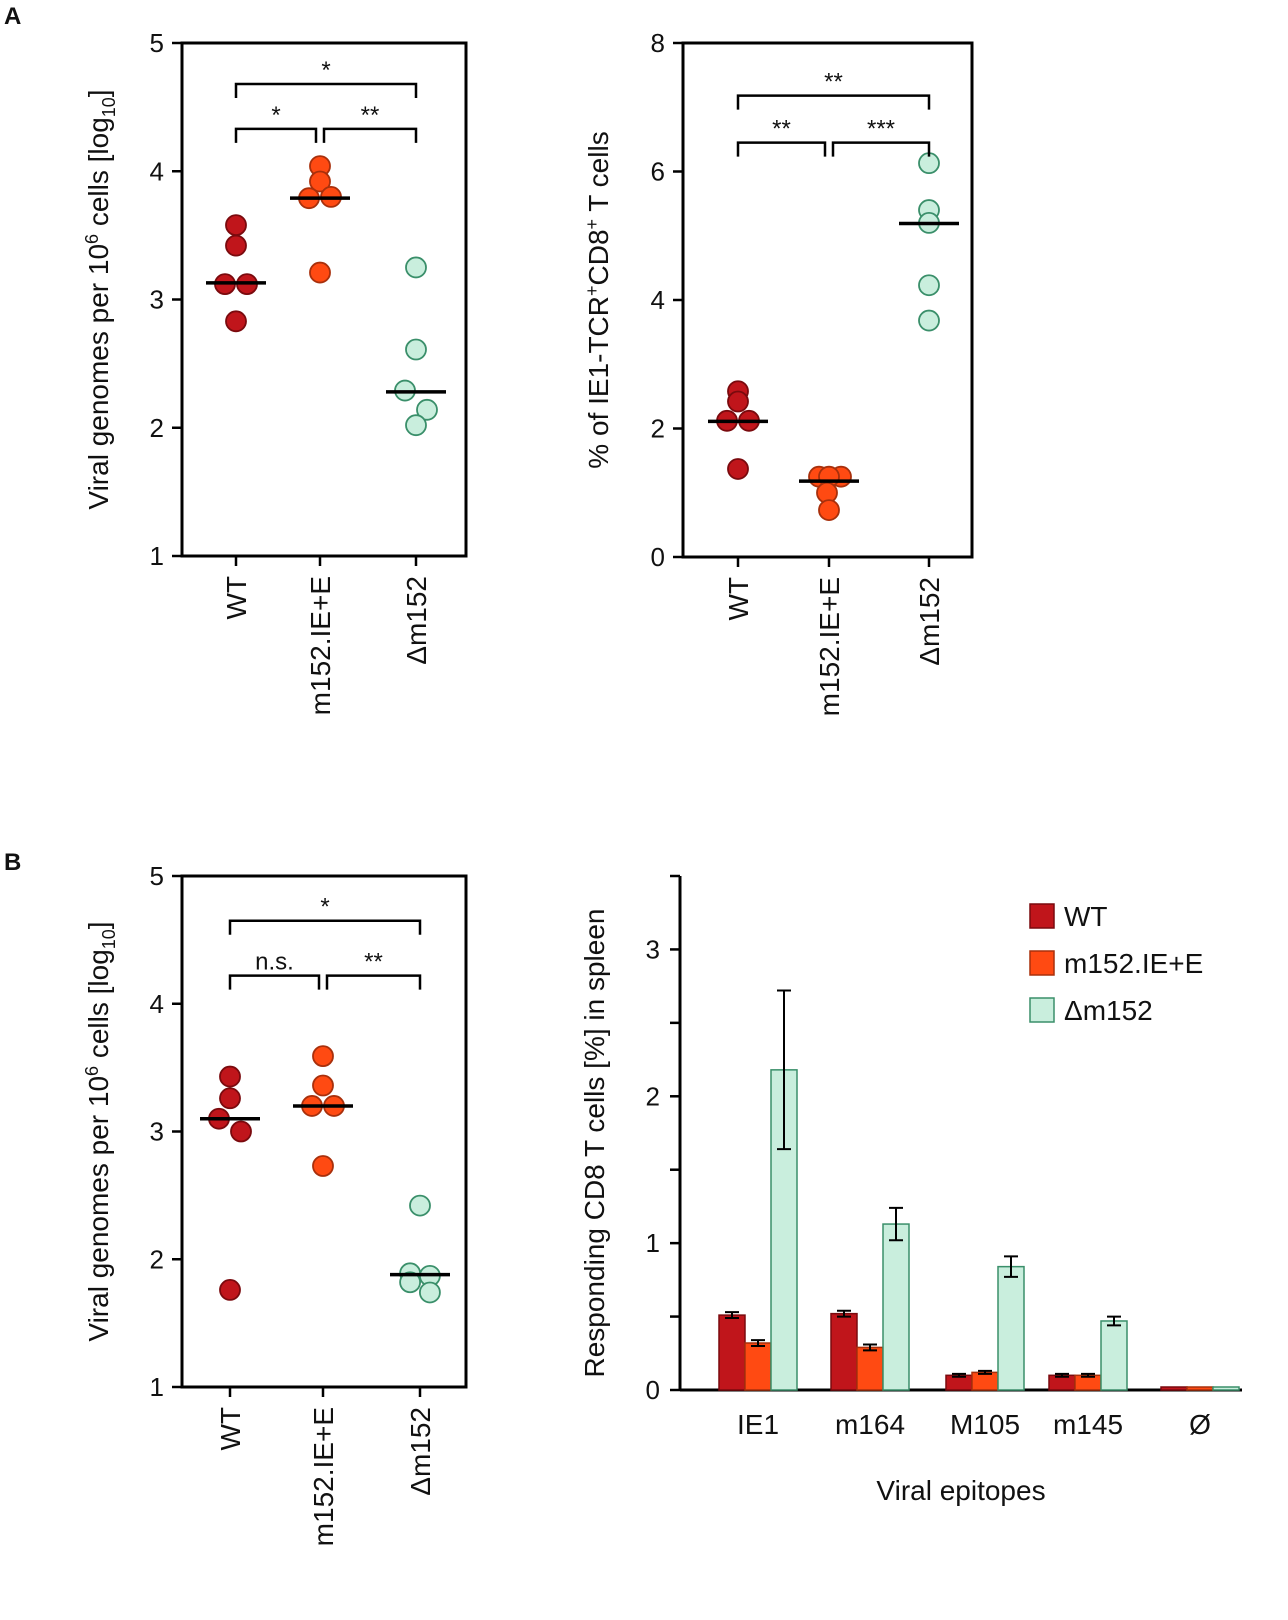  Describe the element at coordinates (598, 257) in the screenshot. I see `y-axis-label-part: CD8` at that location.